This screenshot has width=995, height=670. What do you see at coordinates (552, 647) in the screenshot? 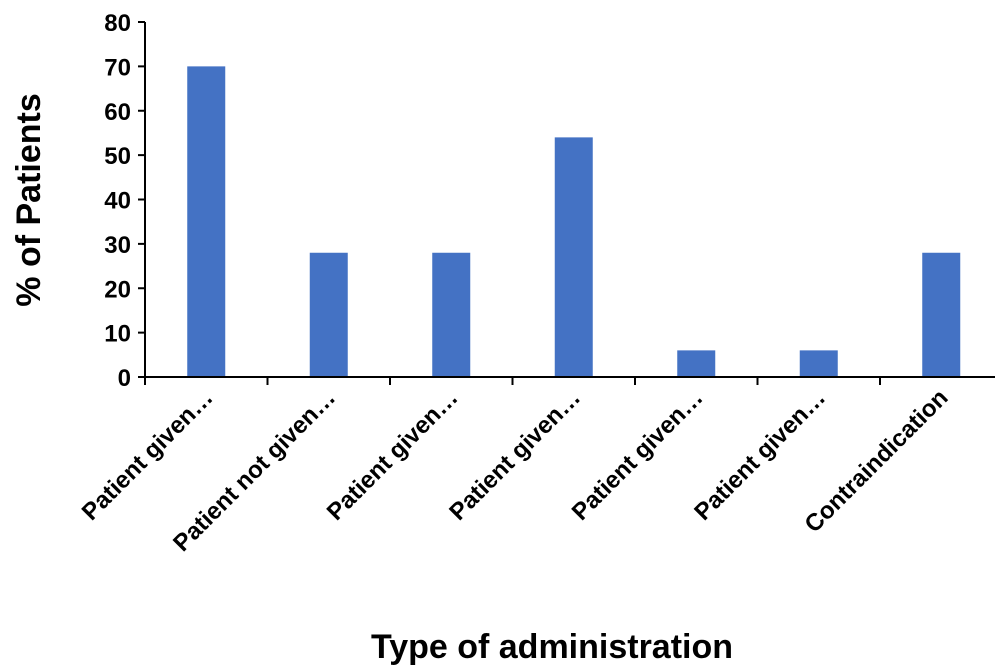
I see `x-axis-title: Type of administration` at bounding box center [552, 647].